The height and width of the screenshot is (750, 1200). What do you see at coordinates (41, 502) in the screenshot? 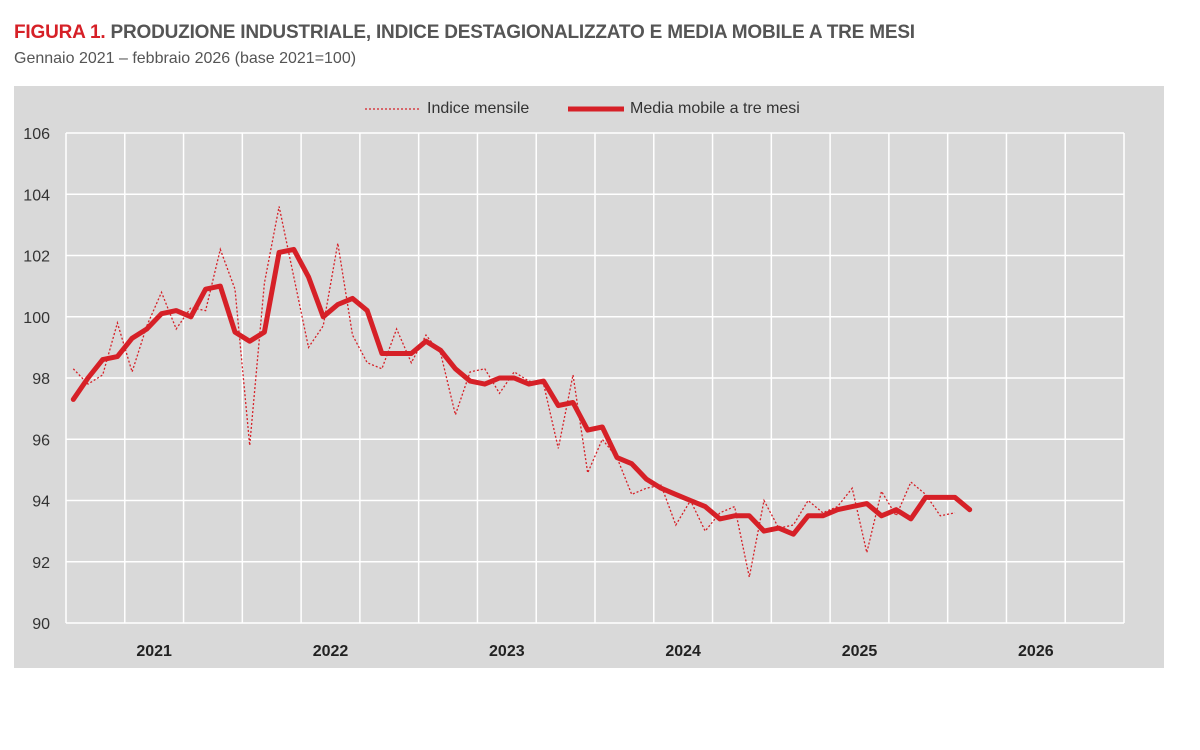
I see `y-tick-label: 94` at bounding box center [41, 502].